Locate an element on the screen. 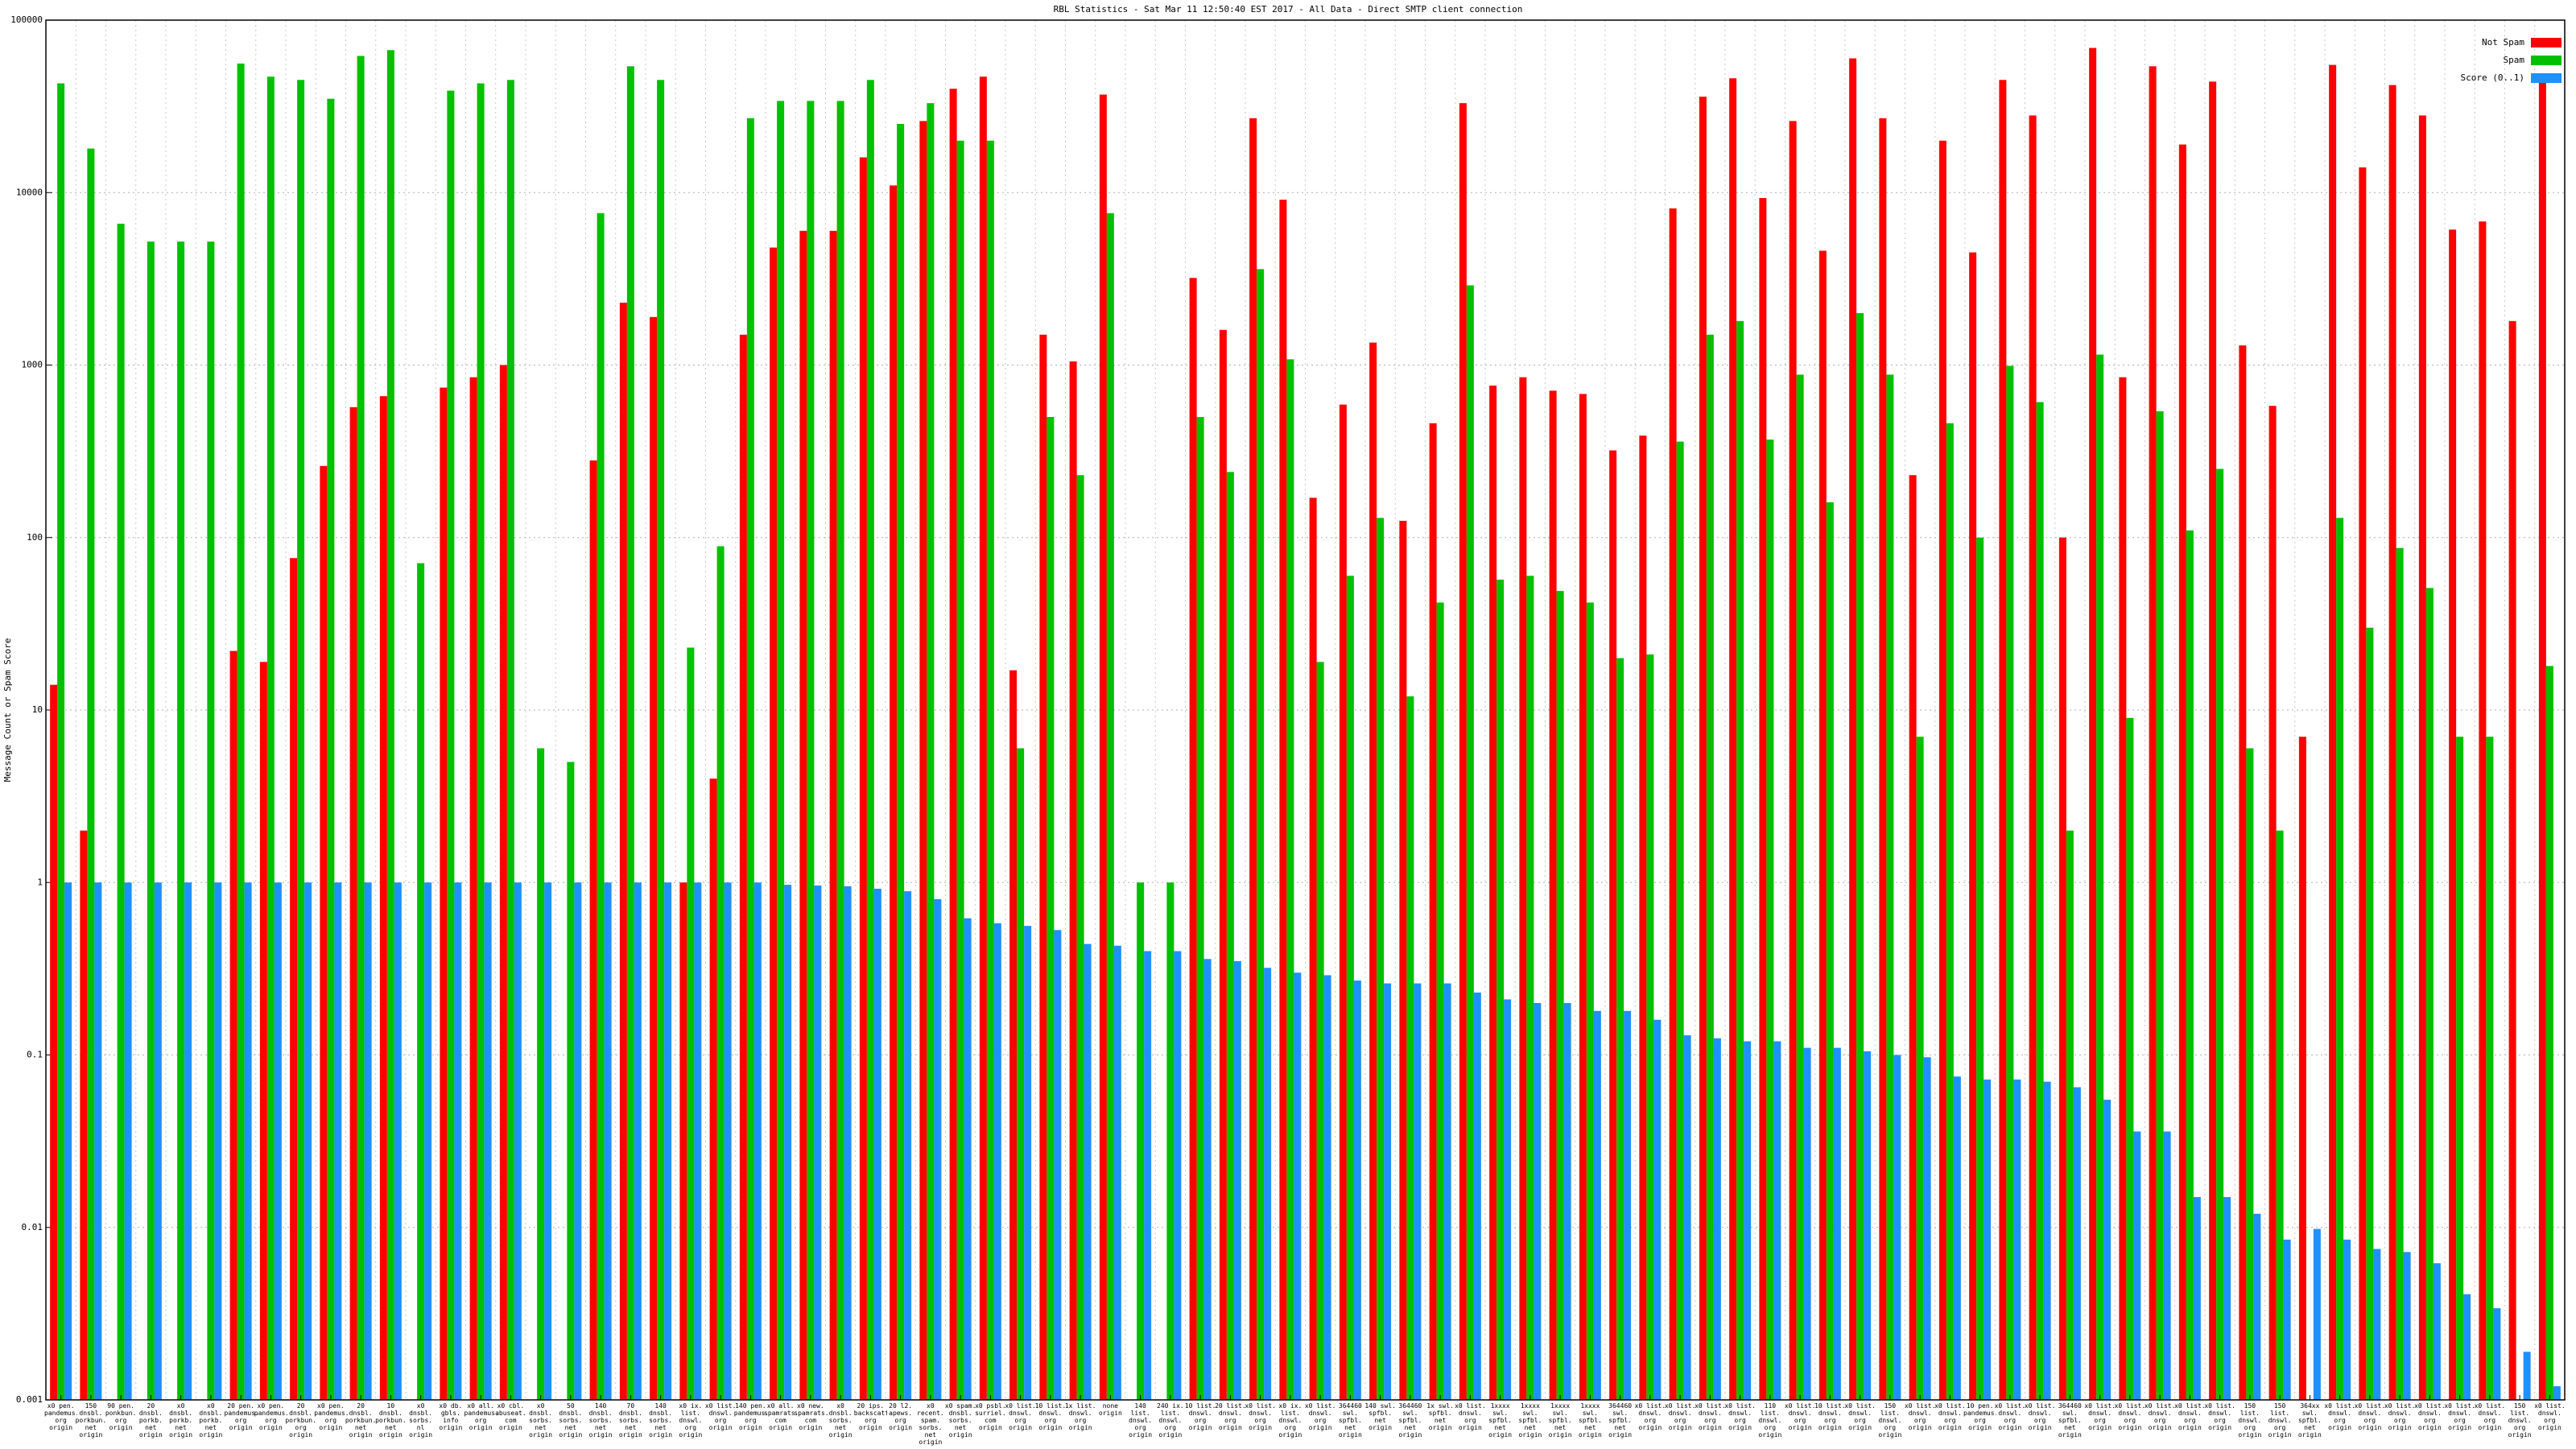 Image resolution: width=2576 pixels, height=1449 pixels. x-tick-label: 1xxxx swl. spfbl. net origin is located at coordinates (1590, 1420).